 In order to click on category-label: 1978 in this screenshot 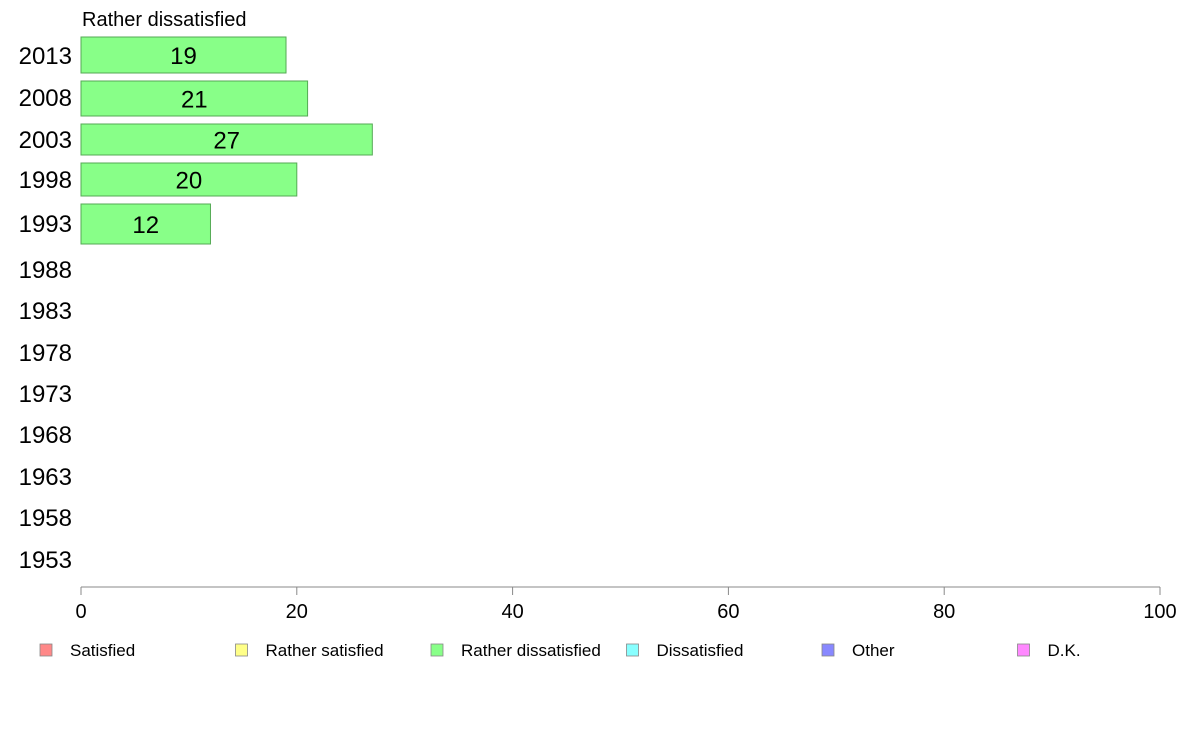, I will do `click(45, 353)`.